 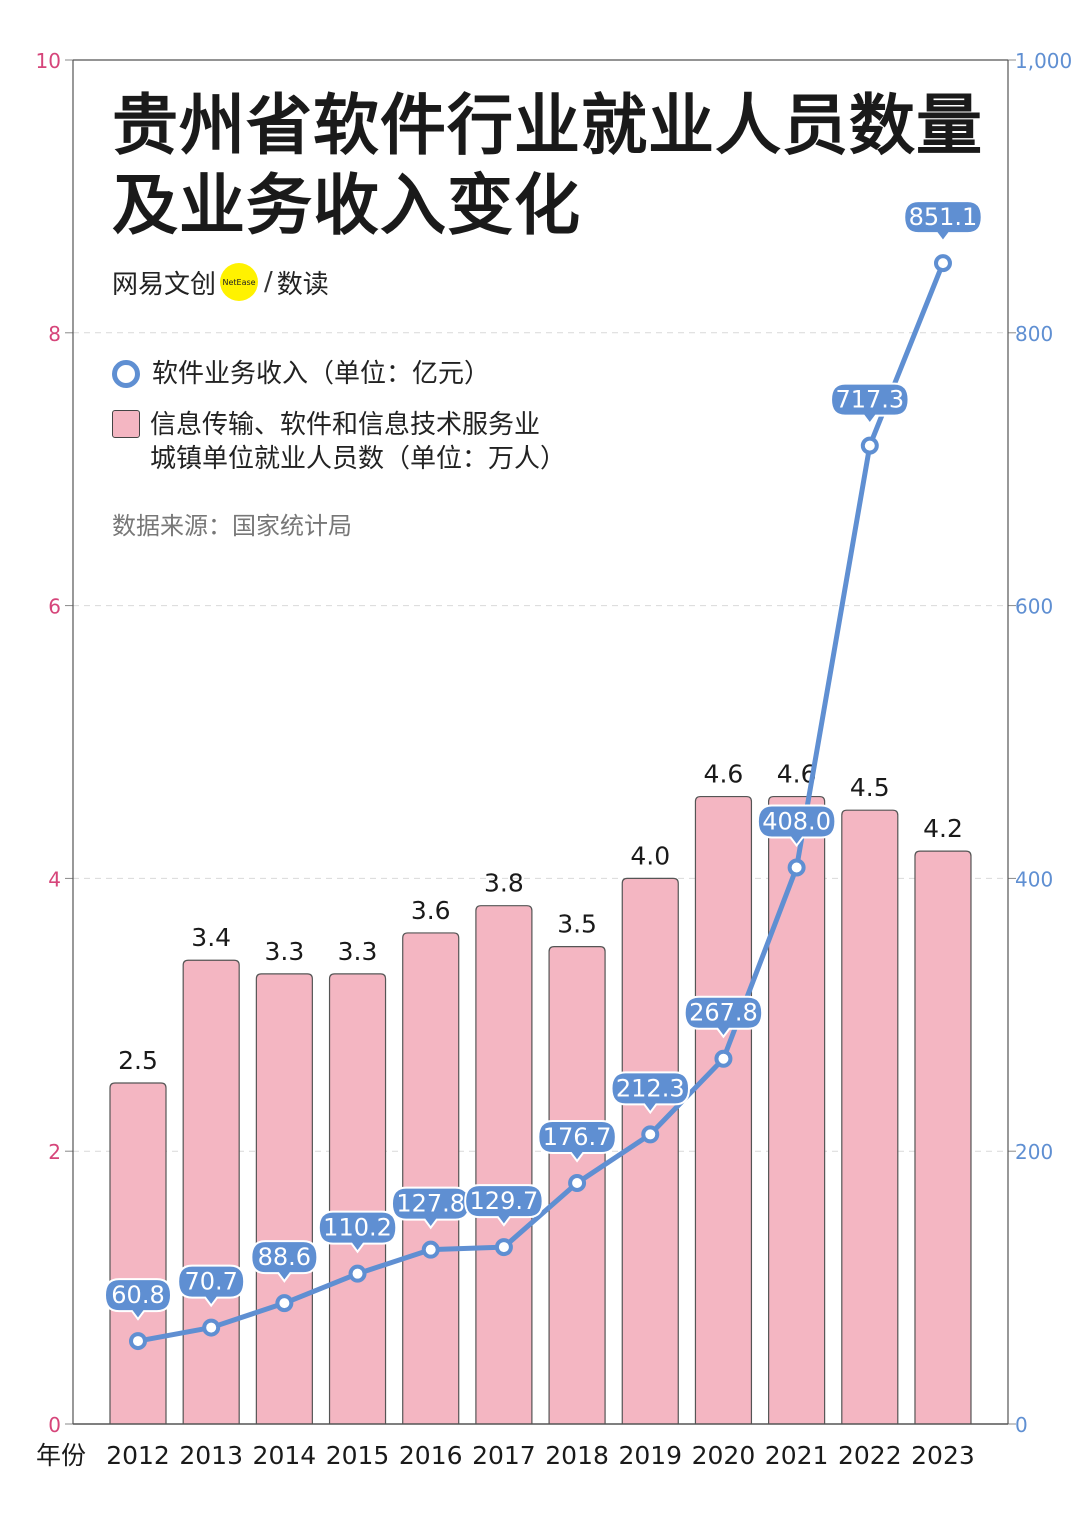 I want to click on chart-title-line1: 贵州省软件行业就业人员数量, so click(x=547, y=125).